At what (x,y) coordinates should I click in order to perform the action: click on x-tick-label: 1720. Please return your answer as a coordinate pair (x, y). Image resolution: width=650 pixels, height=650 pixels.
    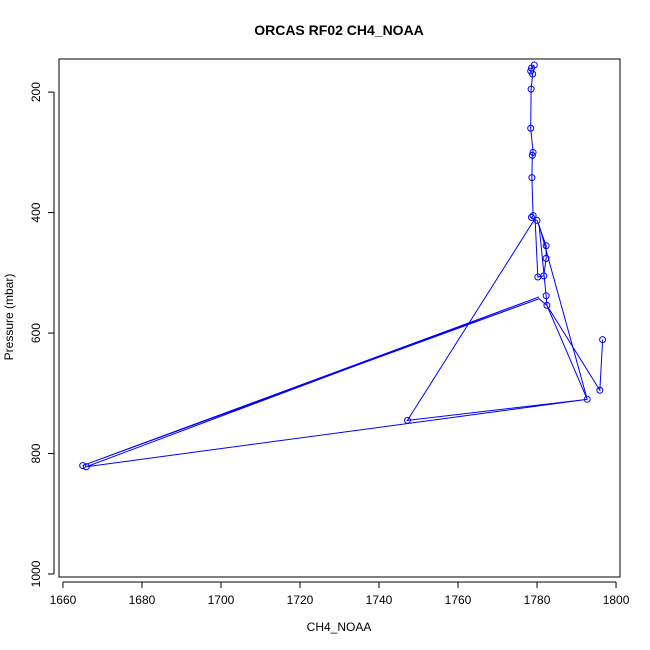
    Looking at the image, I should click on (300, 600).